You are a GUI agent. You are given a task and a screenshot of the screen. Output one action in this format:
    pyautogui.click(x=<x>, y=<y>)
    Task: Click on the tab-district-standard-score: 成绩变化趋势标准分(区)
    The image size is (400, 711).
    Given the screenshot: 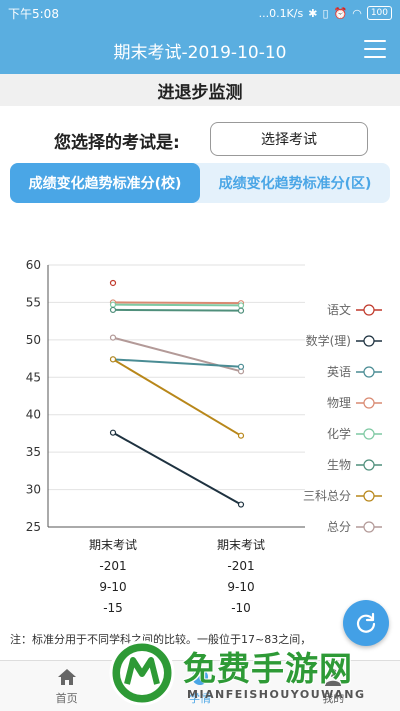 What is the action you would take?
    pyautogui.click(x=295, y=184)
    